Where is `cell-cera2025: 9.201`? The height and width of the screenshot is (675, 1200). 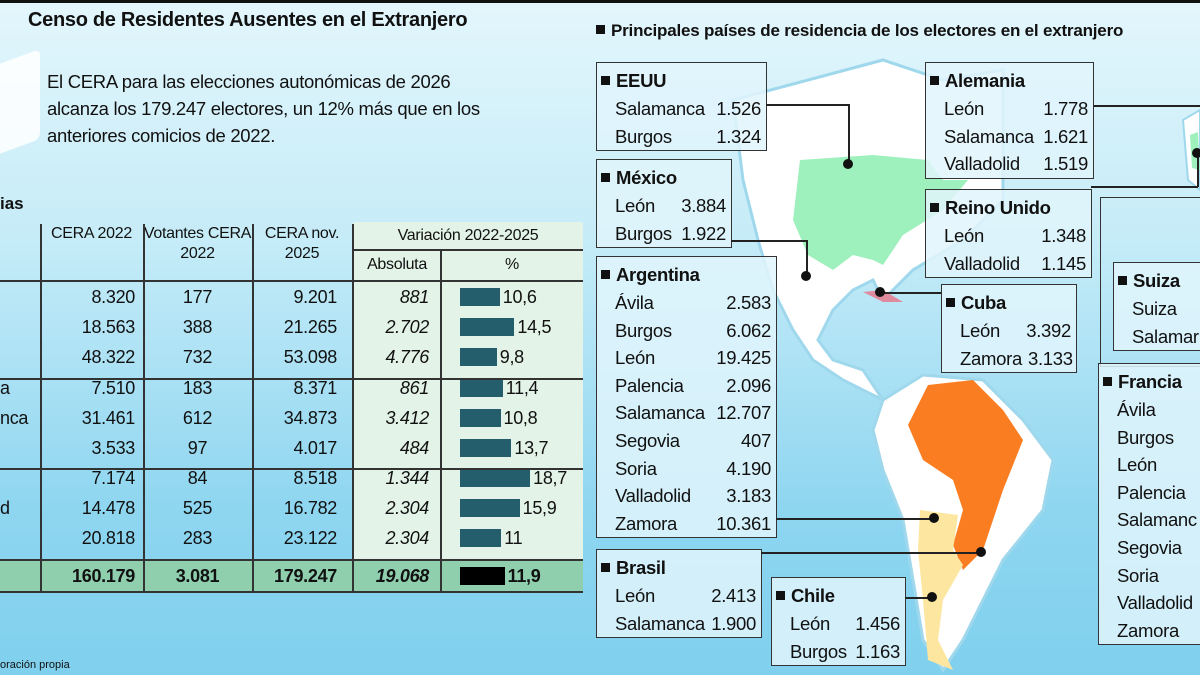
cell-cera2025: 9.201 is located at coordinates (315, 297).